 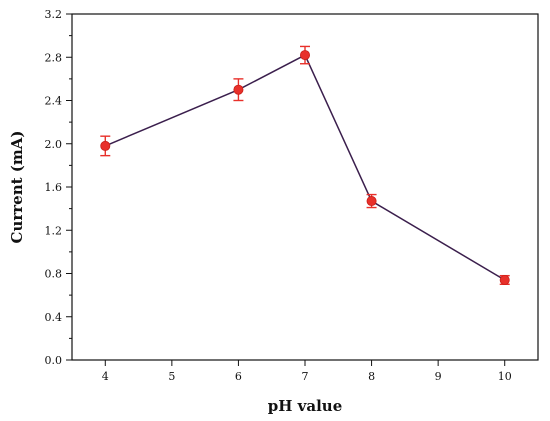 What do you see at coordinates (17, 187) in the screenshot?
I see `y-axis-label: Current (mA)` at bounding box center [17, 187].